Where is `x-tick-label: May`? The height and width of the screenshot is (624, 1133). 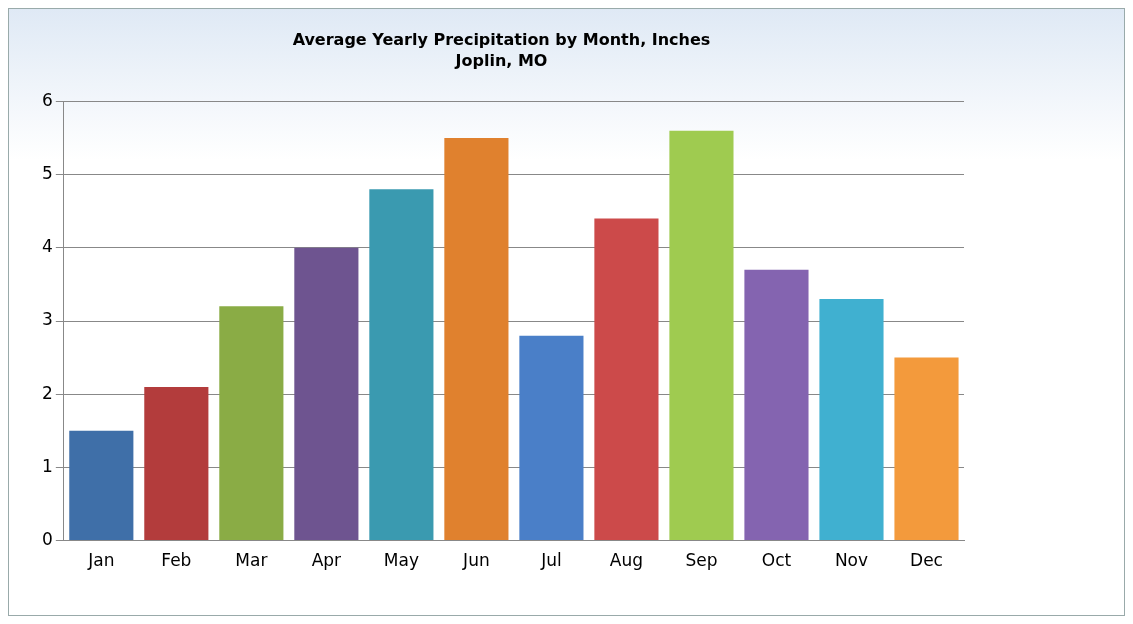 x-tick-label: May is located at coordinates (401, 560).